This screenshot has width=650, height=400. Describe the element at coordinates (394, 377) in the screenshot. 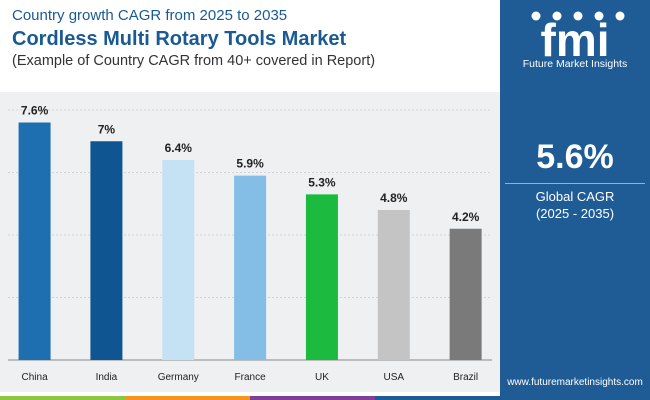

I see `x-tick-label: USA` at that location.